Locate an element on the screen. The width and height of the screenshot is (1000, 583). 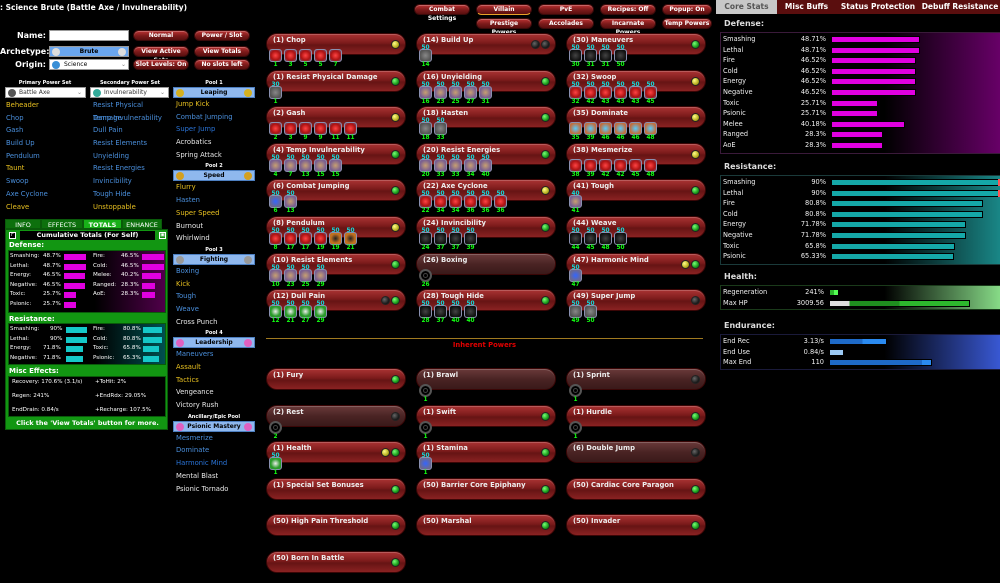
power-entry: (1) Resist Physical Damage is located at coordinates (336, 80).